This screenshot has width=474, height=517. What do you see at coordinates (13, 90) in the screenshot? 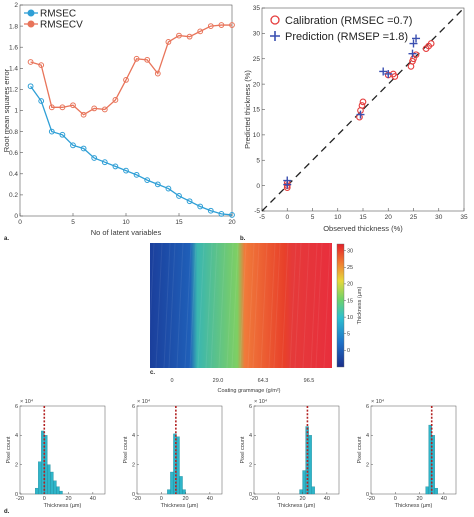
I see `chart-a-ytick-label: 1.2` at bounding box center [13, 90].